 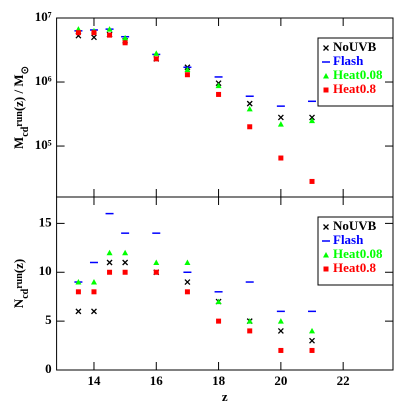 What do you see at coordinates (18, 143) in the screenshot?
I see `y-axis-label-part: M` at bounding box center [18, 143].